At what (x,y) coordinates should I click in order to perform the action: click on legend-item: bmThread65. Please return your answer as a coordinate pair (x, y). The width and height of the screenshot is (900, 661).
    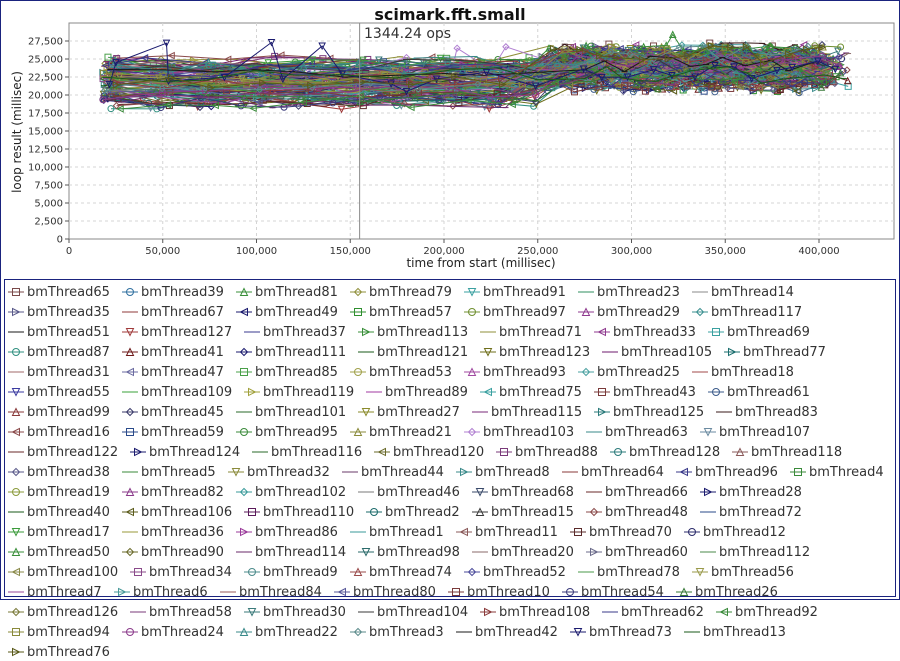
    Looking at the image, I should click on (59, 292).